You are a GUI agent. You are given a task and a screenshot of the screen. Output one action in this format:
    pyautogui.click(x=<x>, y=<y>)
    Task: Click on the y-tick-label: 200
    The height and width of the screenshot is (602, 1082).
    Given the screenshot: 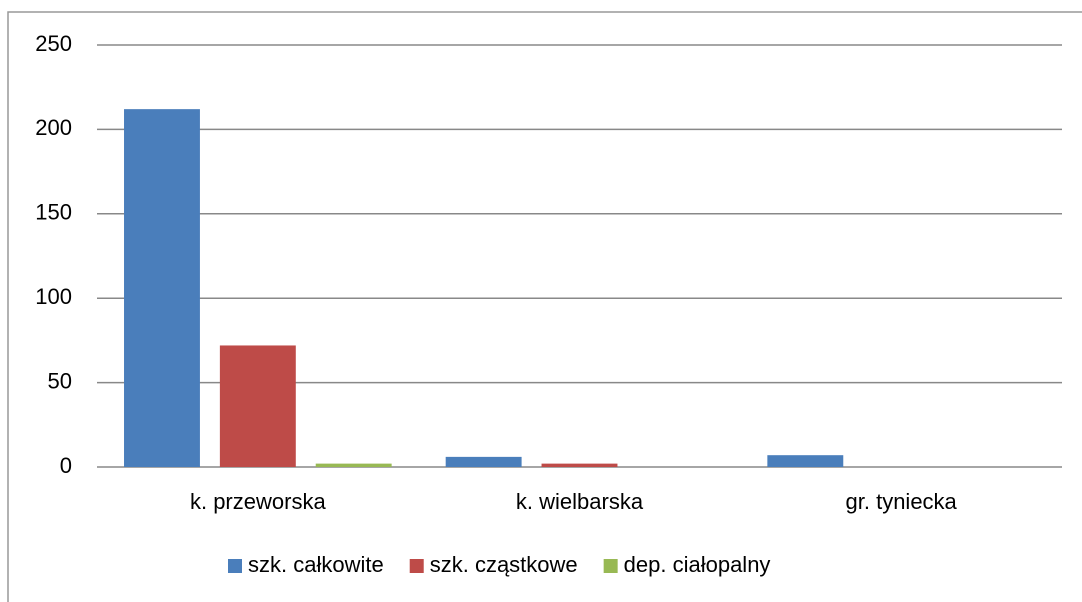 What is the action you would take?
    pyautogui.click(x=53, y=127)
    